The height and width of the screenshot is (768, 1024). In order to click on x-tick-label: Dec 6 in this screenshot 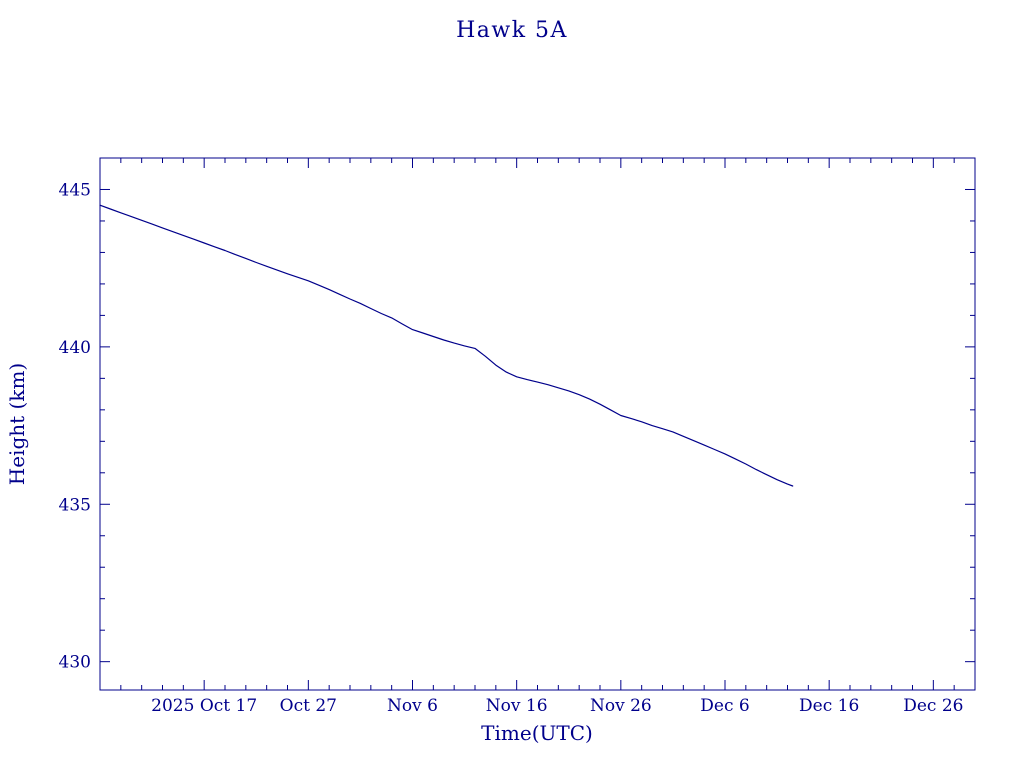, I will do `click(724, 706)`.